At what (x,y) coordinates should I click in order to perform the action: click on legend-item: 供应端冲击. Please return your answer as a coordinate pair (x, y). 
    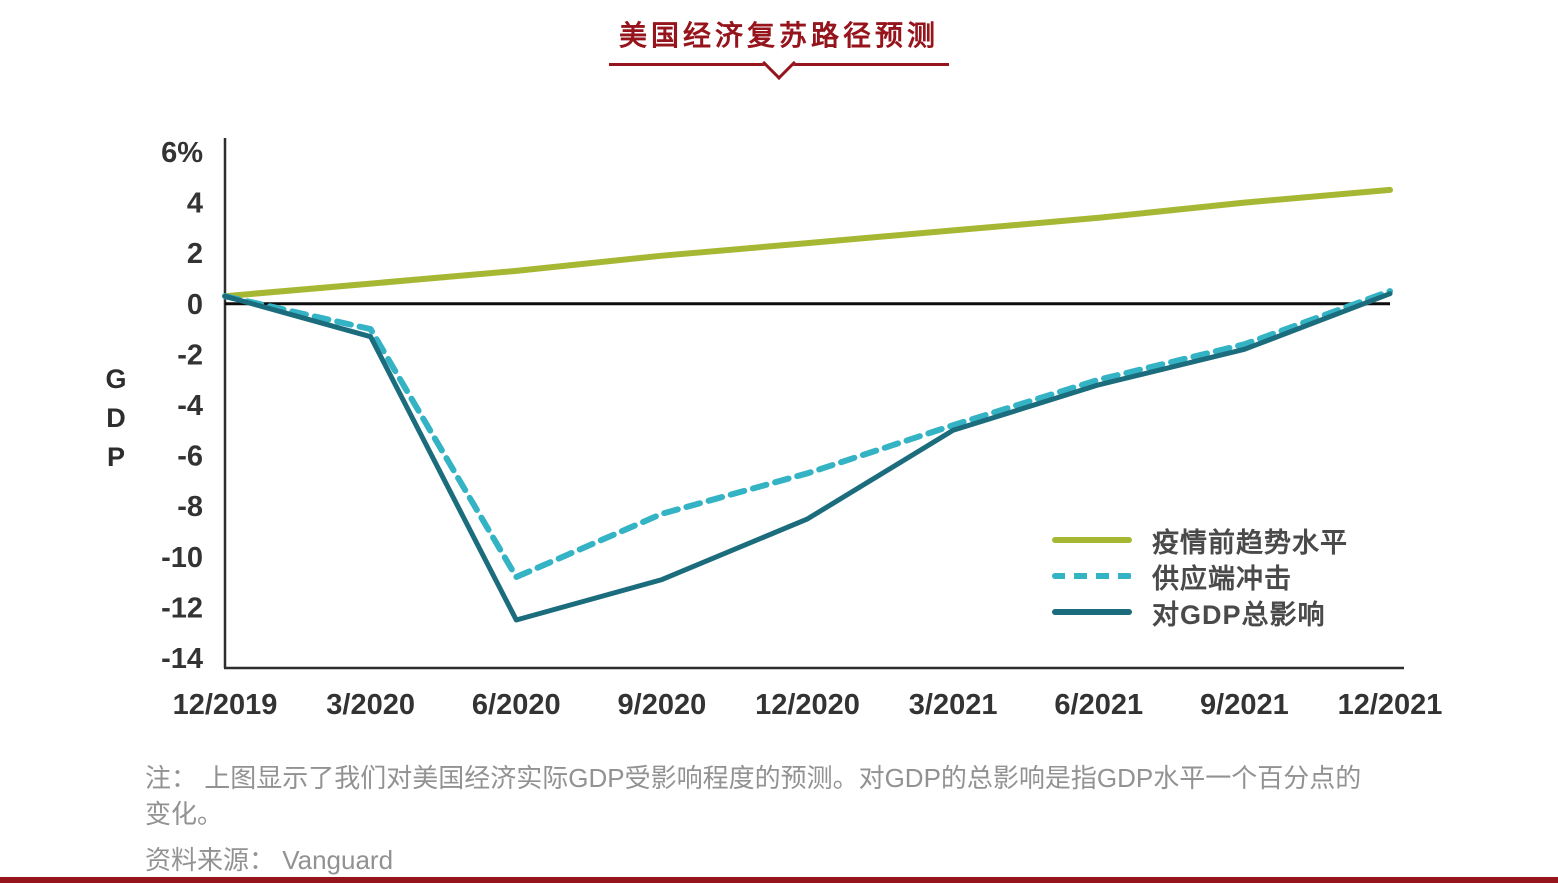
    Looking at the image, I should click on (1200, 576).